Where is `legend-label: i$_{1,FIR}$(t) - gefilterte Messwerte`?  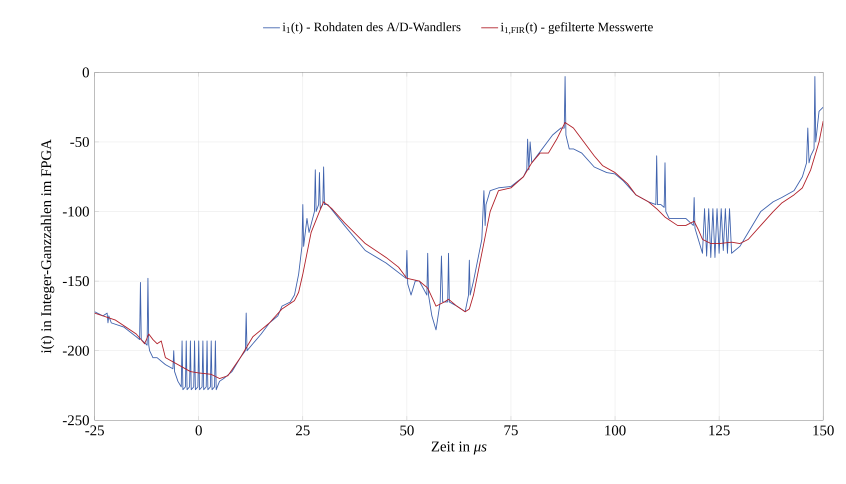
legend-label: i$_{1,FIR}$(t) - gefilterte Messwerte is located at coordinates (576, 28).